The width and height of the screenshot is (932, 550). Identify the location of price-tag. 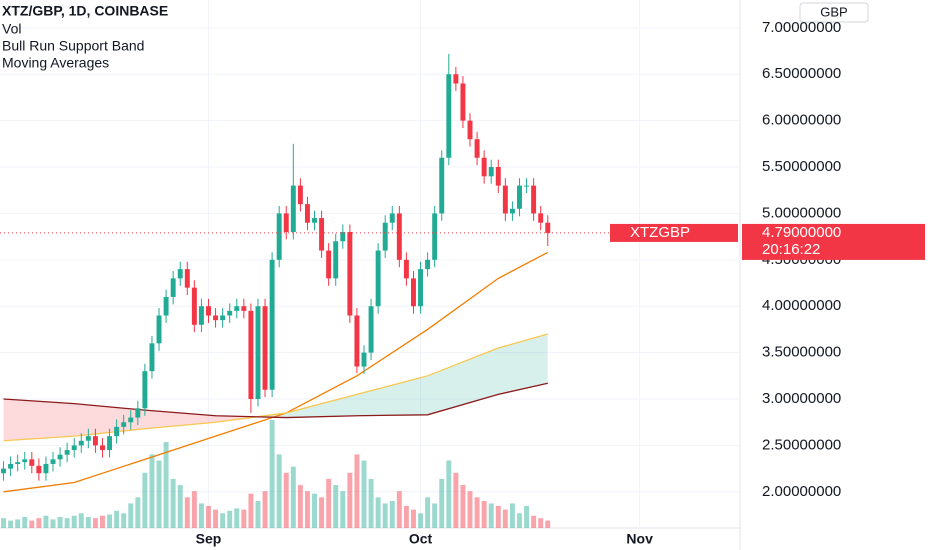
(833, 241).